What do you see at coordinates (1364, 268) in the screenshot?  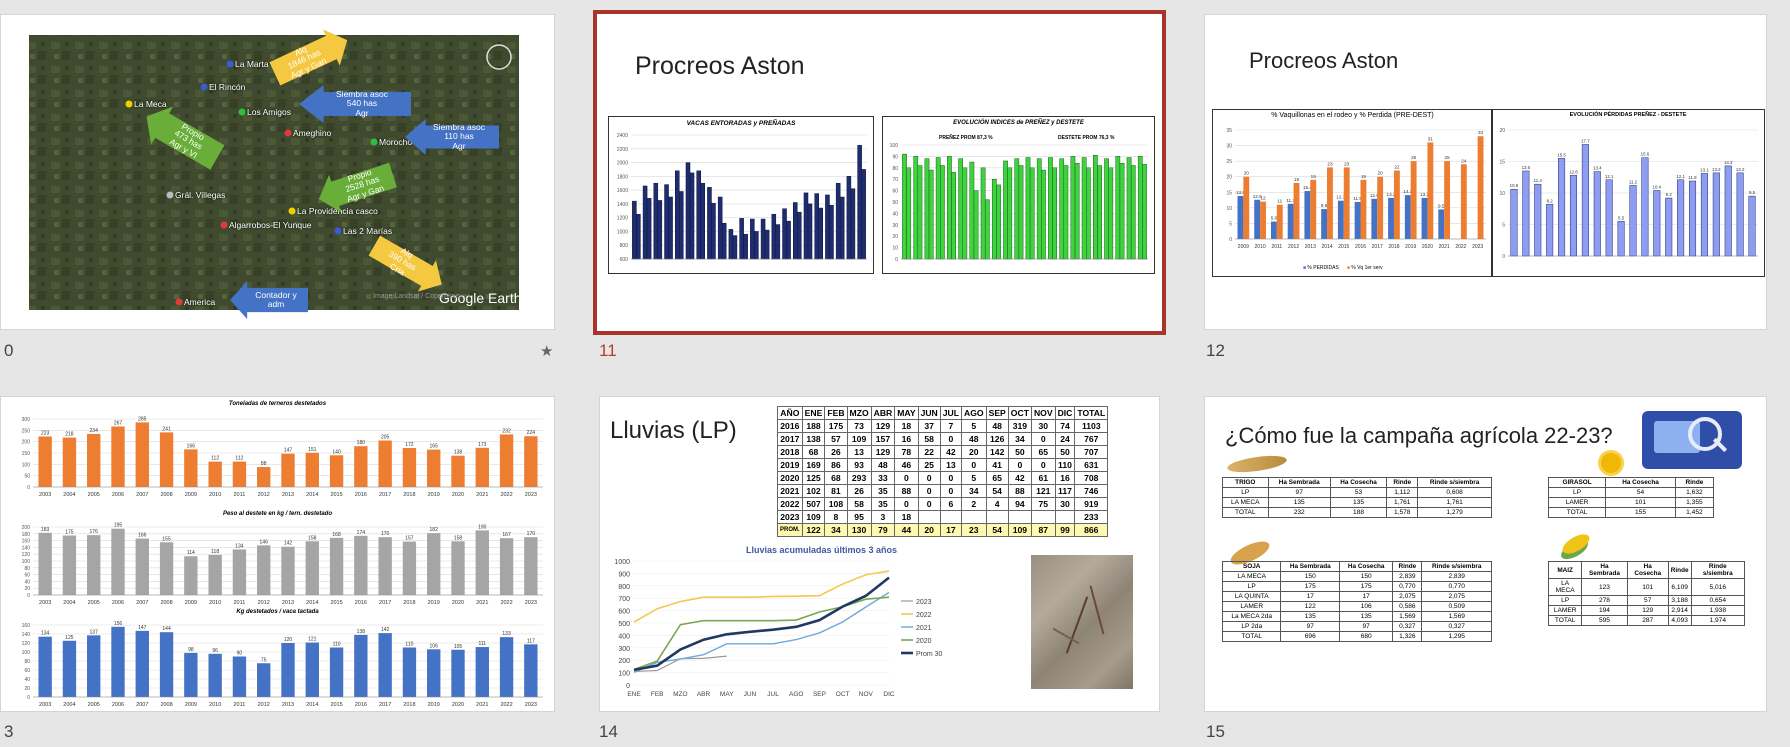 I see `legend-vq: ■ % Vq 1er serv` at bounding box center [1364, 268].